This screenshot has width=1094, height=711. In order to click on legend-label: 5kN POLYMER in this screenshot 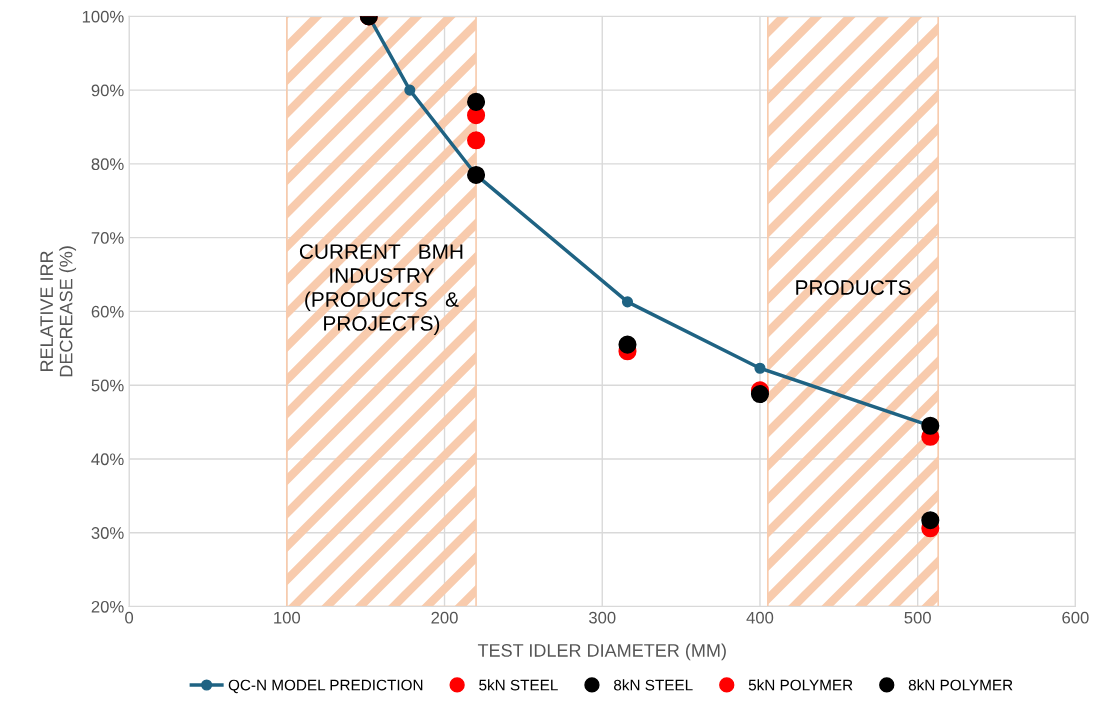, I will do `click(800, 685)`.